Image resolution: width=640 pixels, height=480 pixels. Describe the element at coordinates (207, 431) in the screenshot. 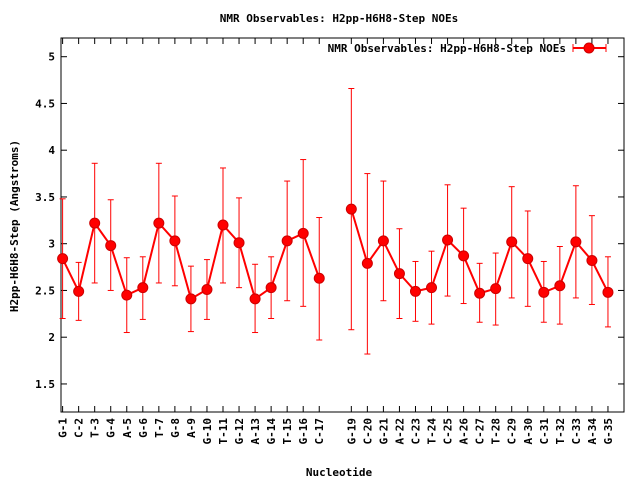

I see `x-tick-label: G-10` at that location.